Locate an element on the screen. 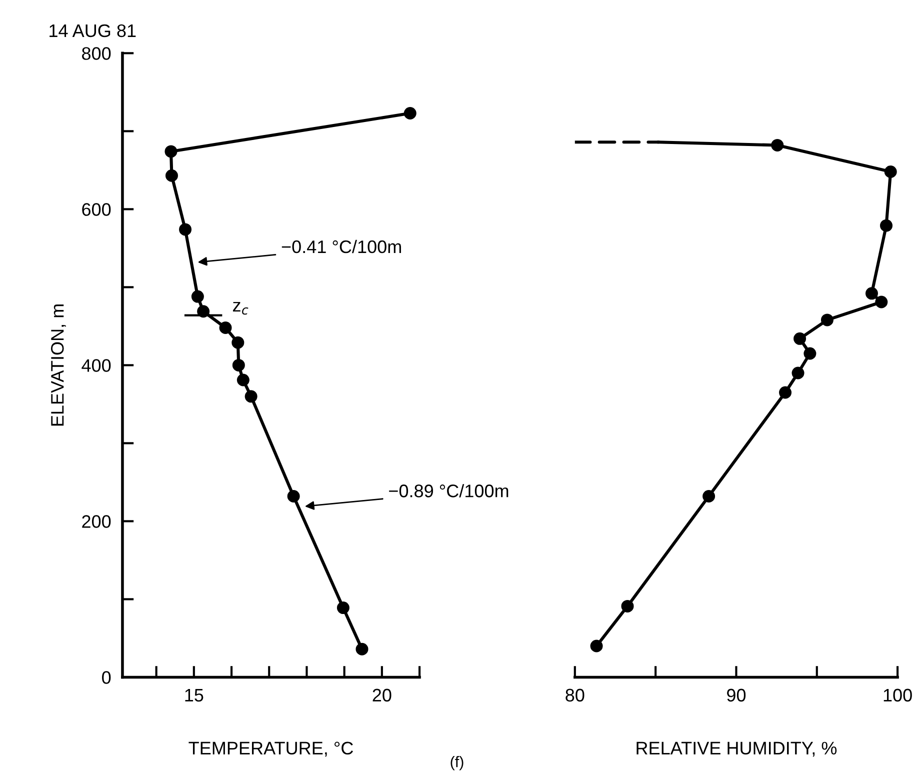 This screenshot has width=914, height=782. y-tick-label: 800 is located at coordinates (96, 53).